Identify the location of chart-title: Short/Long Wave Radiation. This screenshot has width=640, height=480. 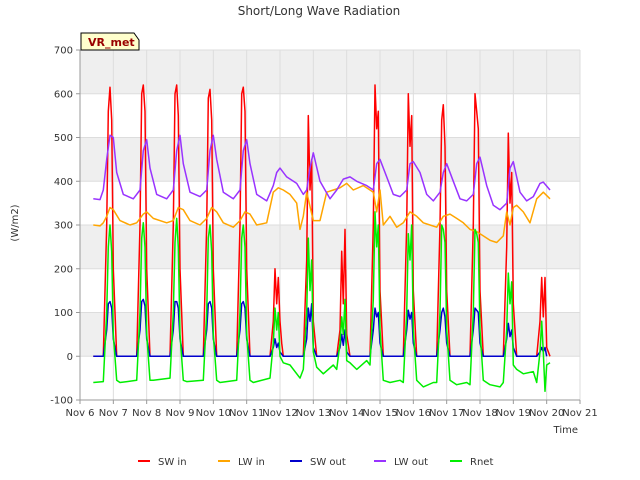
(319, 11).